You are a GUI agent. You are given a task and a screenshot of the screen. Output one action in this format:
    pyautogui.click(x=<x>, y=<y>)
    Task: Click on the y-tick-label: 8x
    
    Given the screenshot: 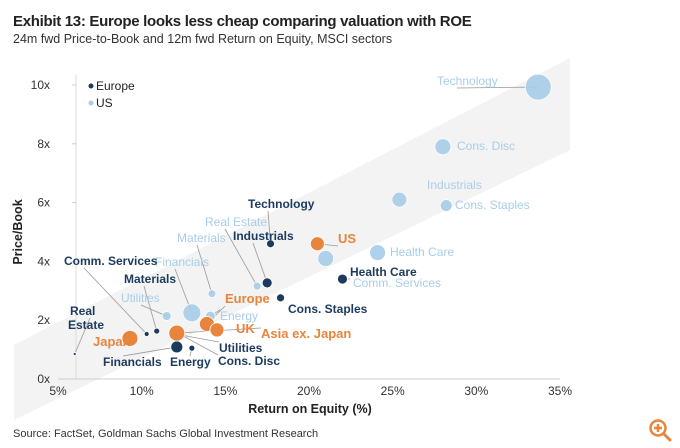 What is the action you would take?
    pyautogui.click(x=43, y=144)
    